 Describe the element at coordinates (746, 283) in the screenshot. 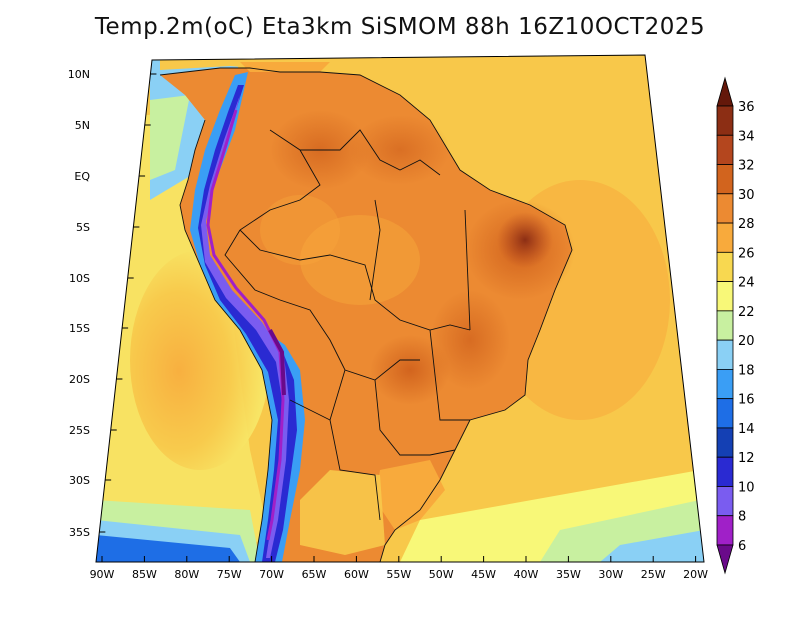

I see `colorbar-label: 24` at that location.